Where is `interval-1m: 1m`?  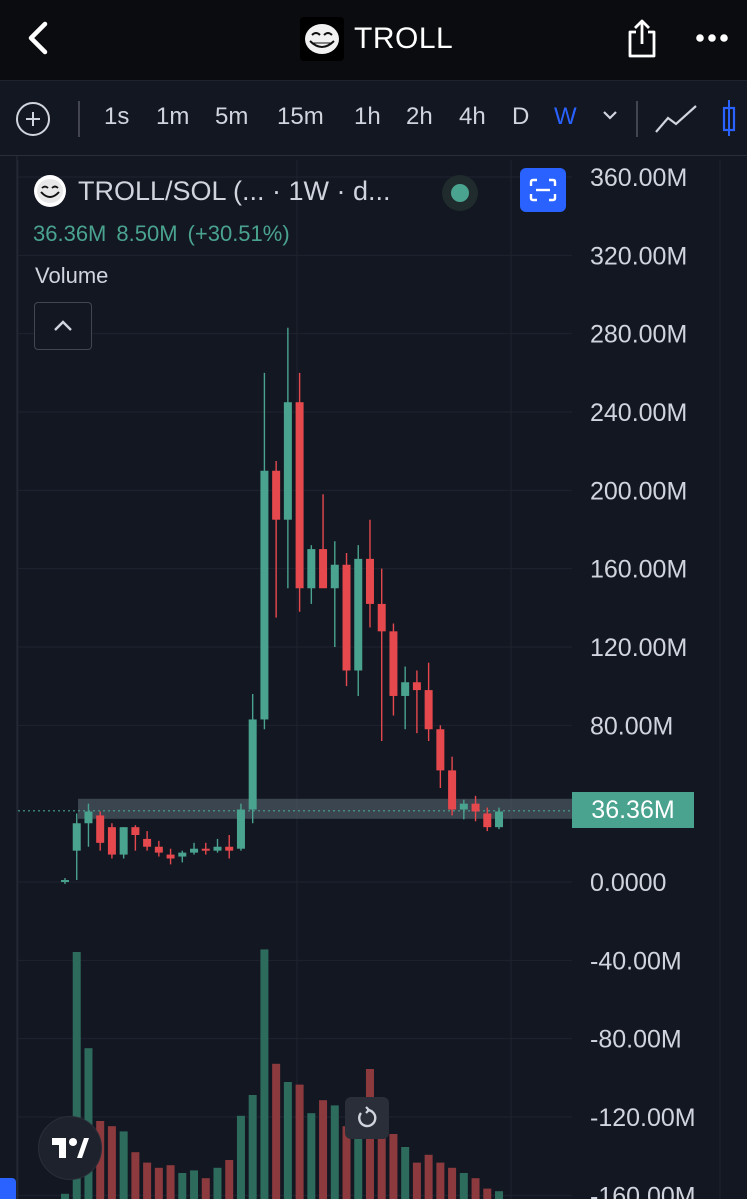 interval-1m: 1m is located at coordinates (173, 116).